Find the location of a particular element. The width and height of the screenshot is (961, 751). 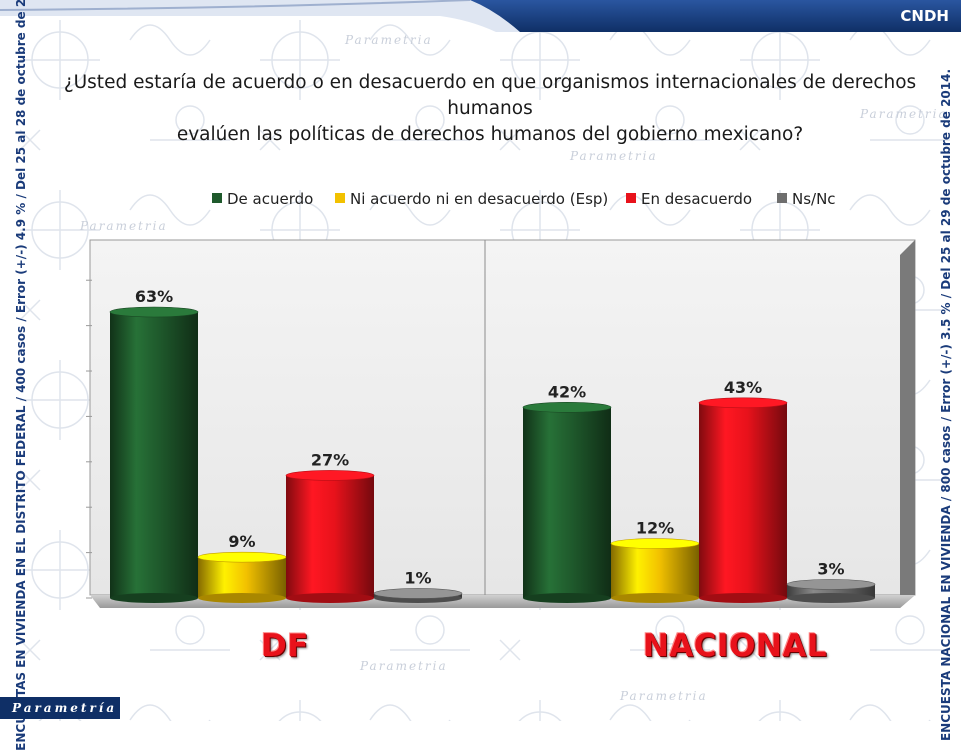

parametria-logo: Parametría is located at coordinates (60, 708).